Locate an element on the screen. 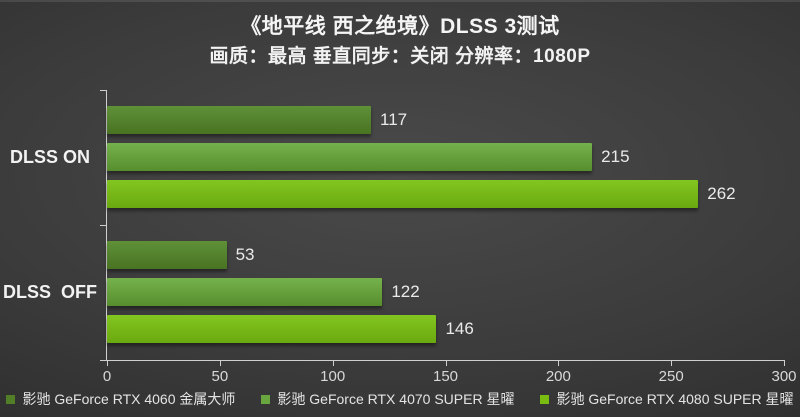 The image size is (800, 417). x-axis-tick-label: 50 is located at coordinates (220, 376).